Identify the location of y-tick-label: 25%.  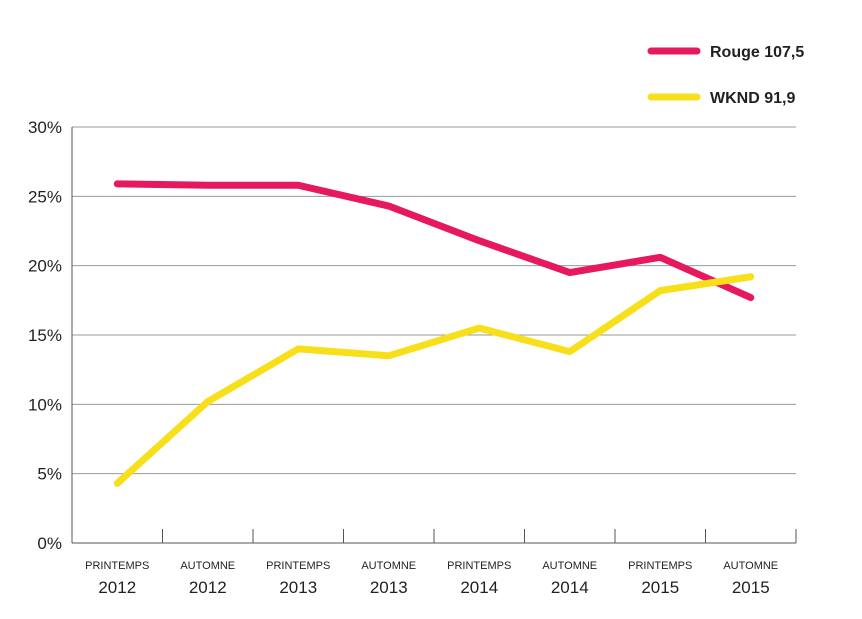
(45, 196).